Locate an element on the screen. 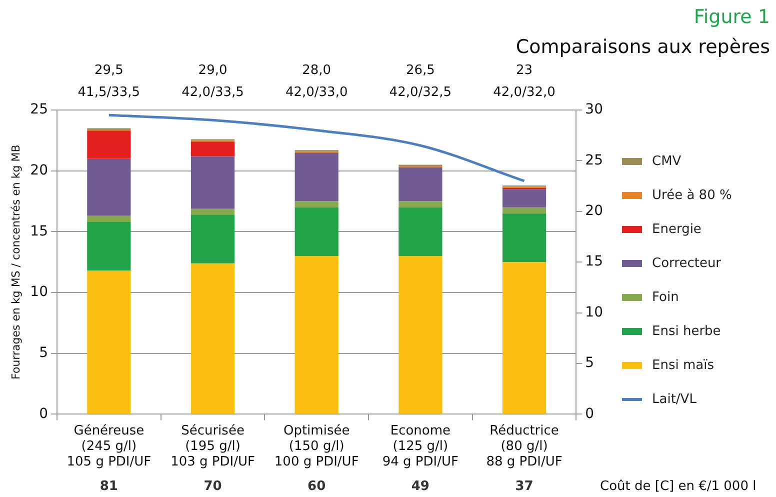 The width and height of the screenshot is (776, 497). y2-tick-label: 20 is located at coordinates (594, 211).